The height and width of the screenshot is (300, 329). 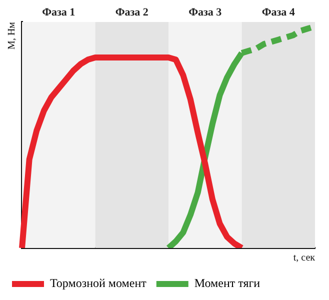 I want to click on text: Фаза 1, so click(x=59, y=12).